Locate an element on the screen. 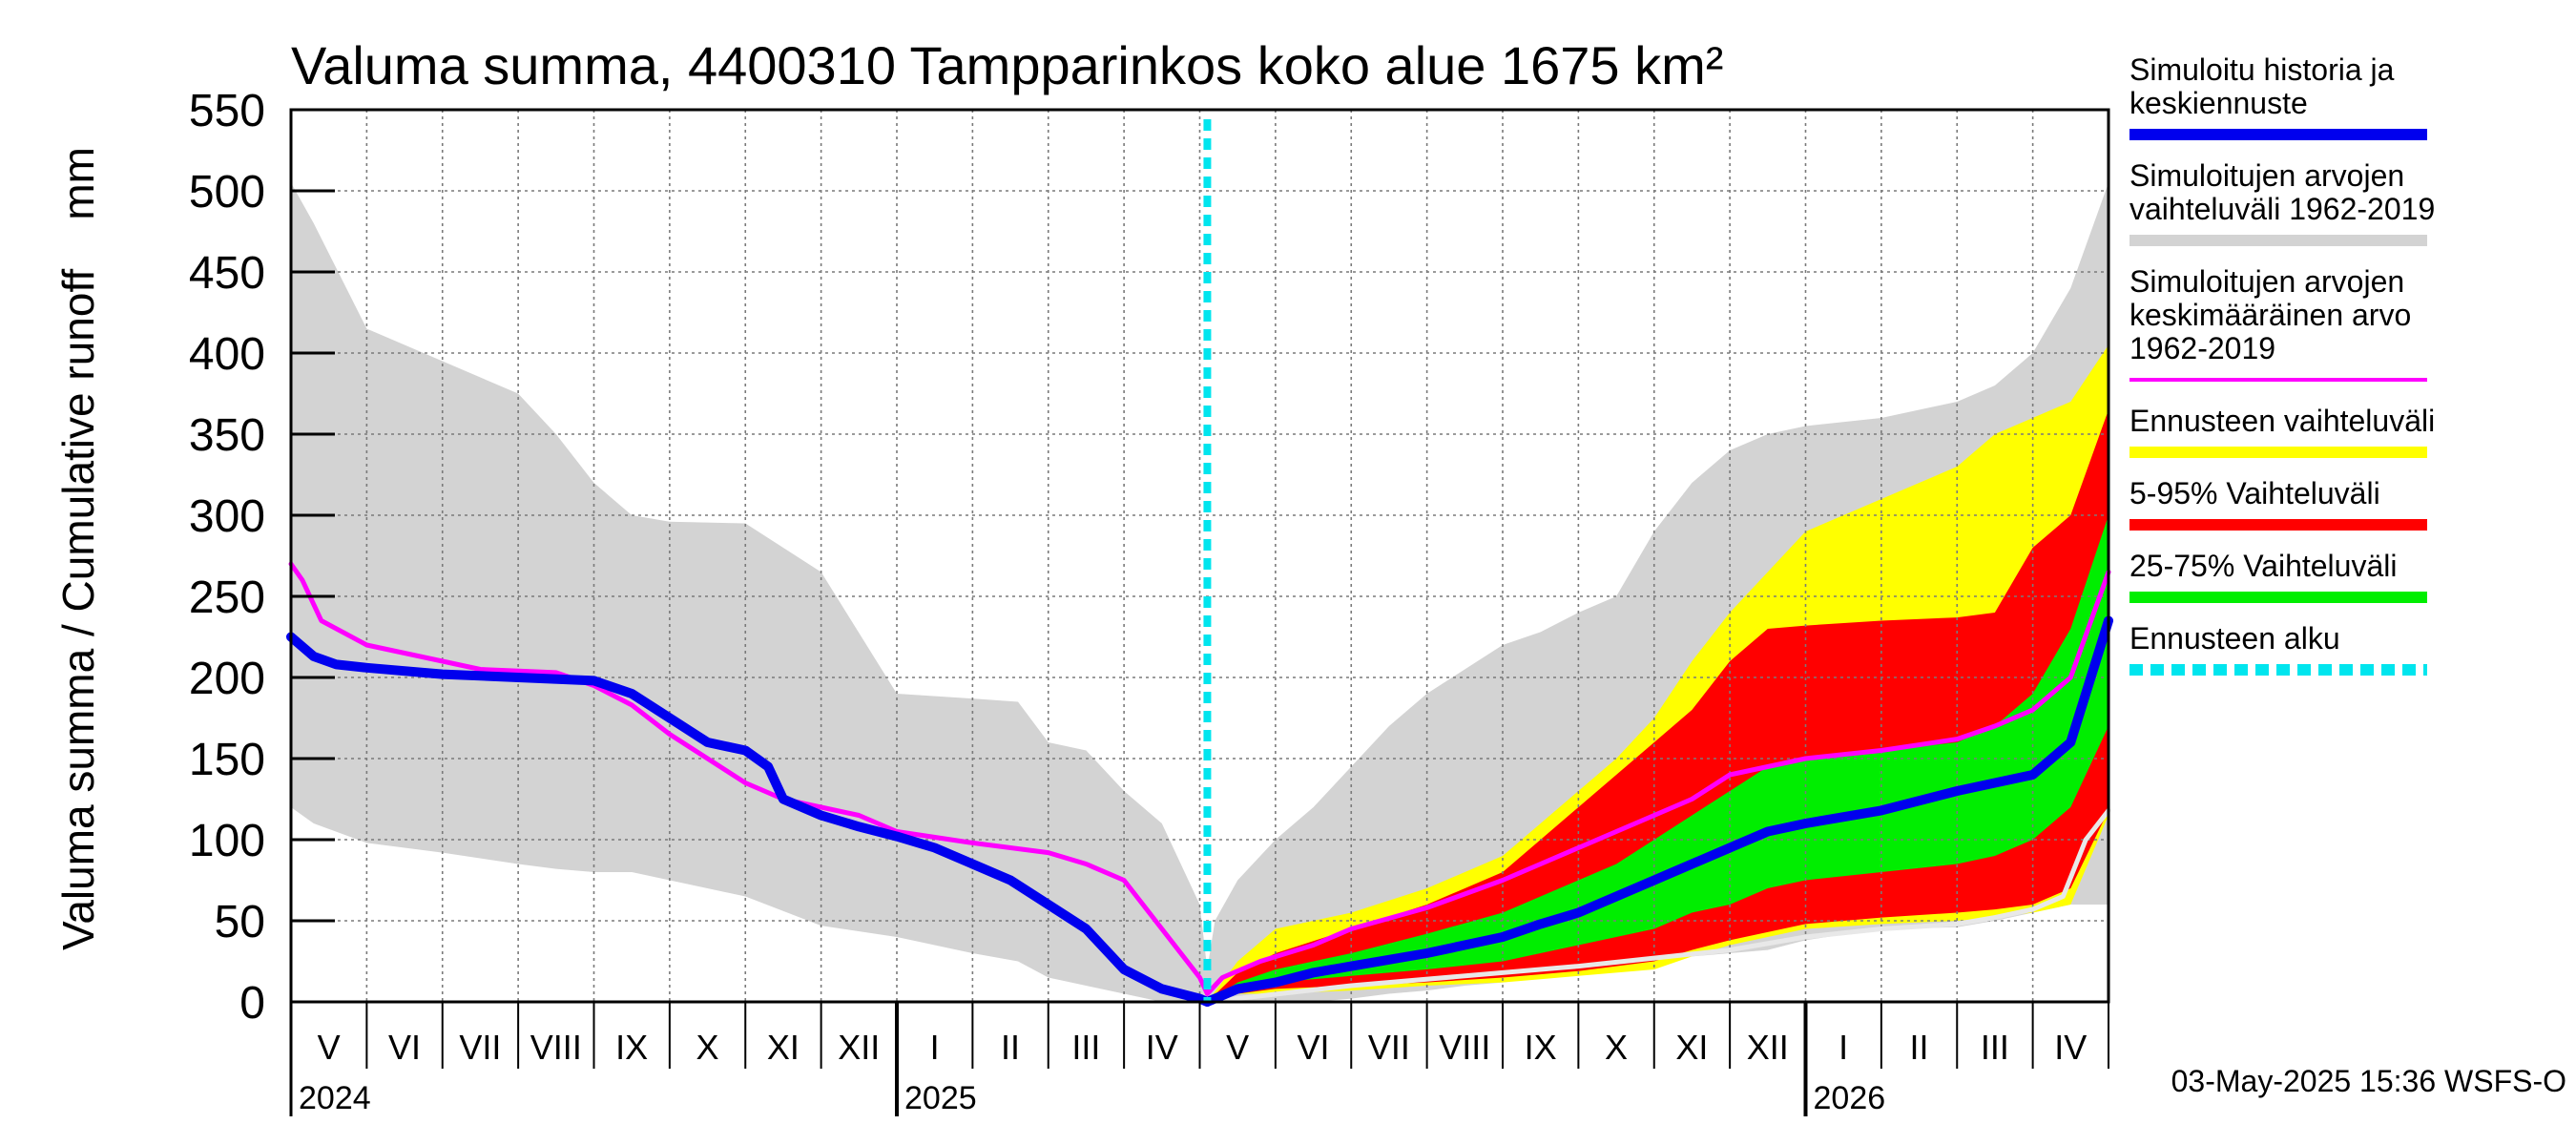  x-month-label-7: XII is located at coordinates (859, 1047).